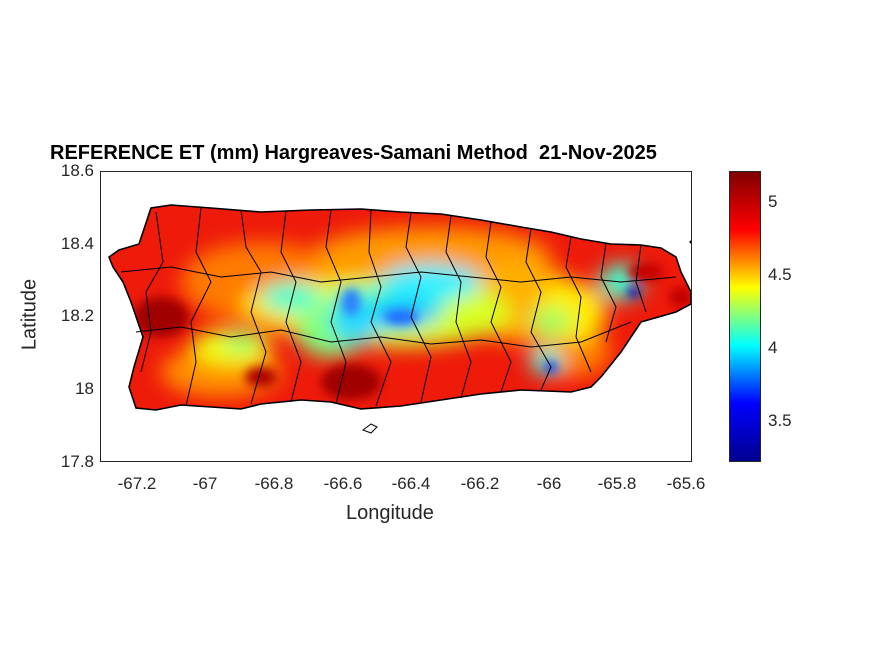 Image resolution: width=875 pixels, height=656 pixels. What do you see at coordinates (205, 483) in the screenshot?
I see `x-tick-label: -67` at bounding box center [205, 483].